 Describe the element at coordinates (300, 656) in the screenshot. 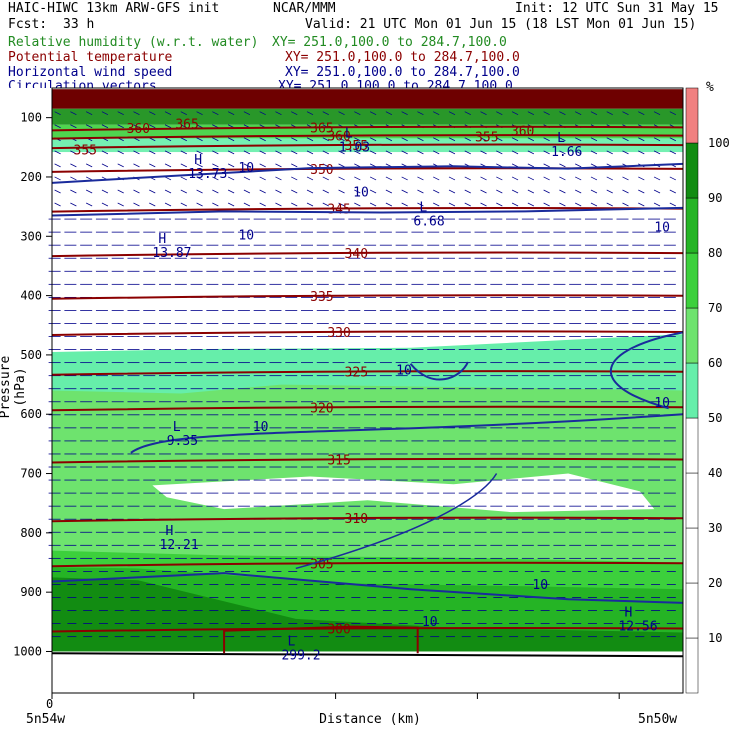

I see `extremum-value: 299.2` at that location.